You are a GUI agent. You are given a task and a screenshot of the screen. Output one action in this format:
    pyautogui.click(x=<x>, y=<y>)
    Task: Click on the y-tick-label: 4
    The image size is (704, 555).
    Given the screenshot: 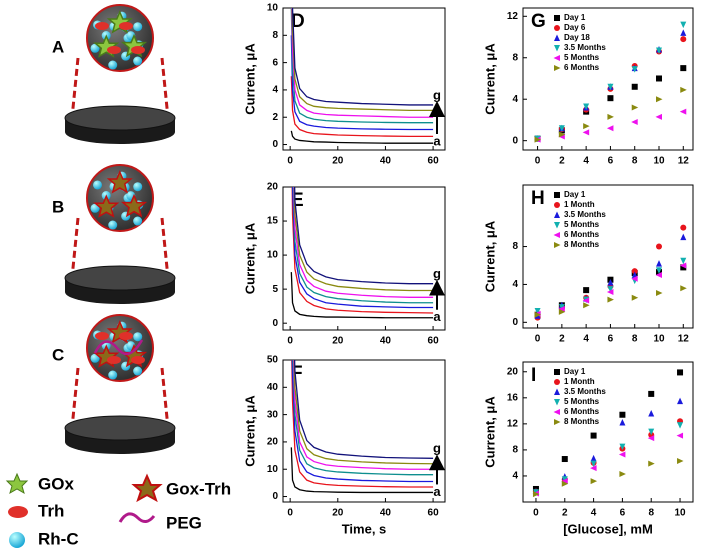 What is the action you would take?
    pyautogui.click(x=275, y=90)
    